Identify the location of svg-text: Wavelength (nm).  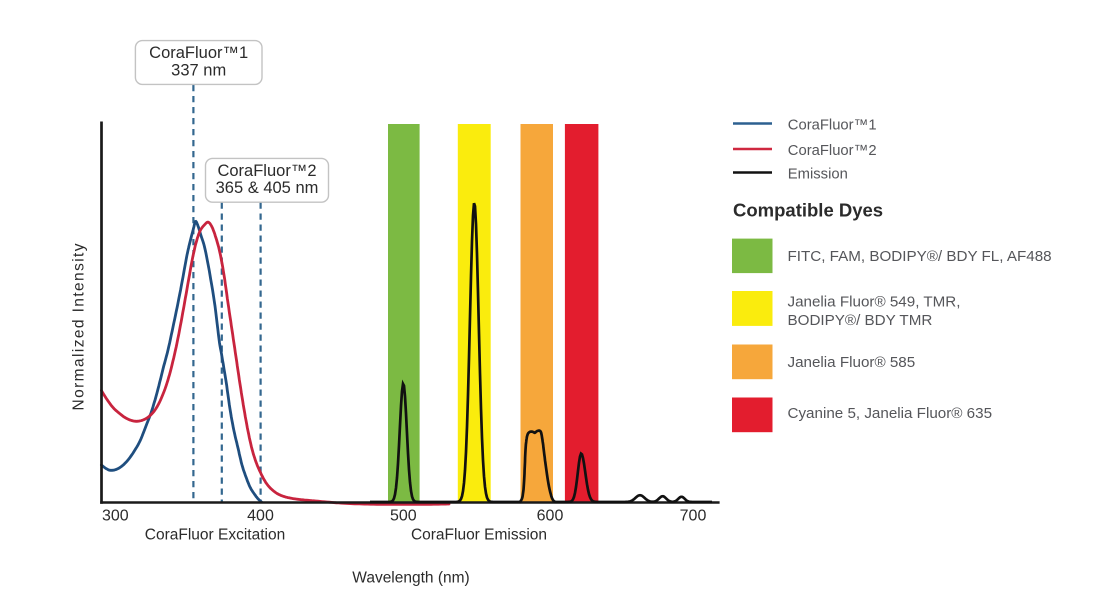
(410, 578).